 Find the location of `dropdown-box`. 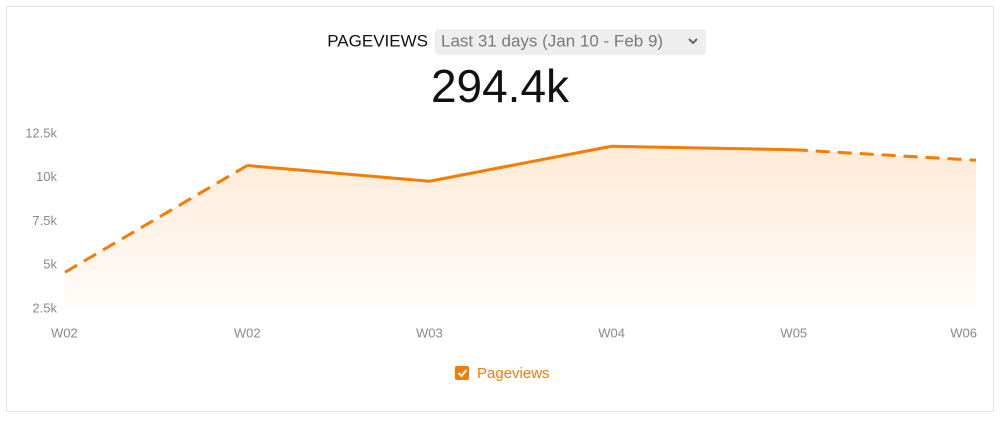

dropdown-box is located at coordinates (570, 42).